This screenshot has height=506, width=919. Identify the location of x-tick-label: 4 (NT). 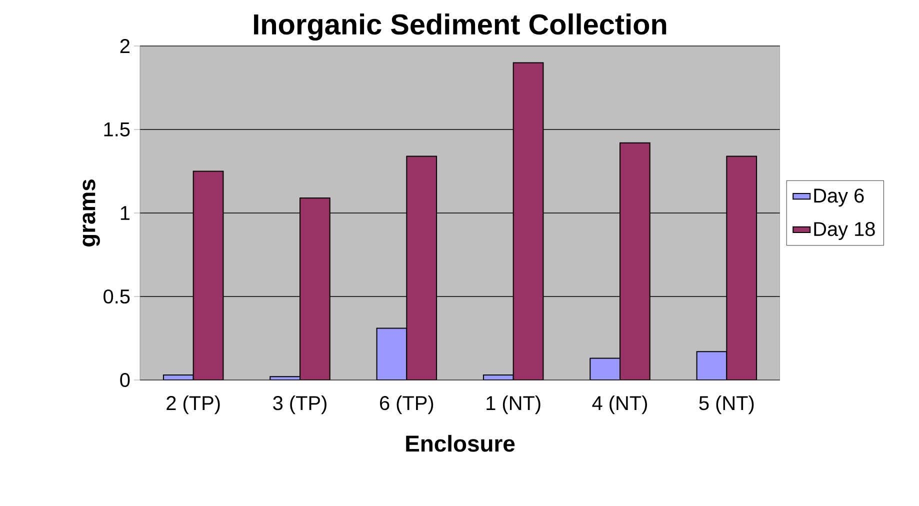
(619, 405).